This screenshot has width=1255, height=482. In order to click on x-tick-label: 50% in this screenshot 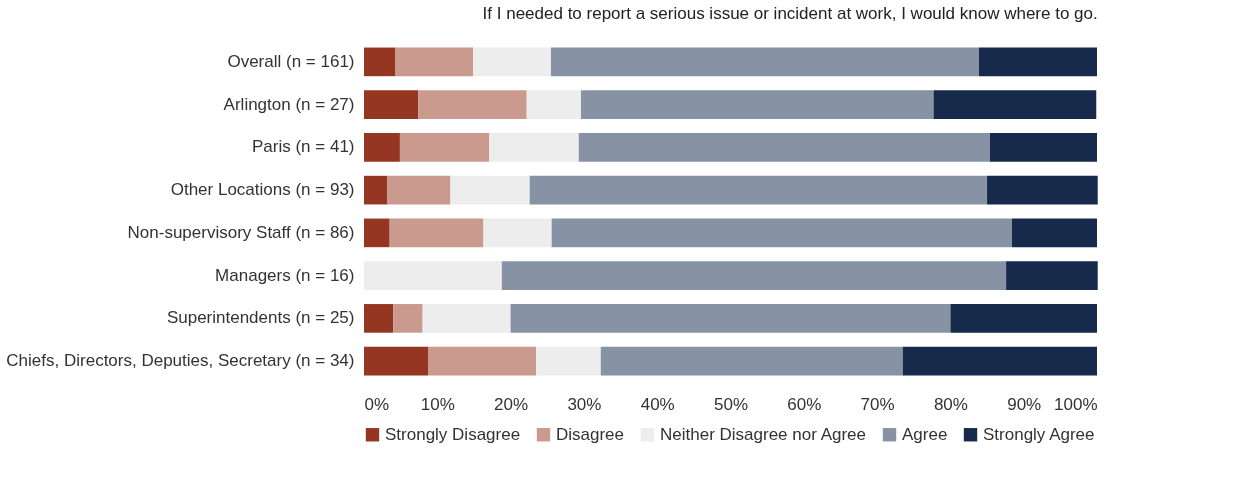, I will do `click(731, 404)`.